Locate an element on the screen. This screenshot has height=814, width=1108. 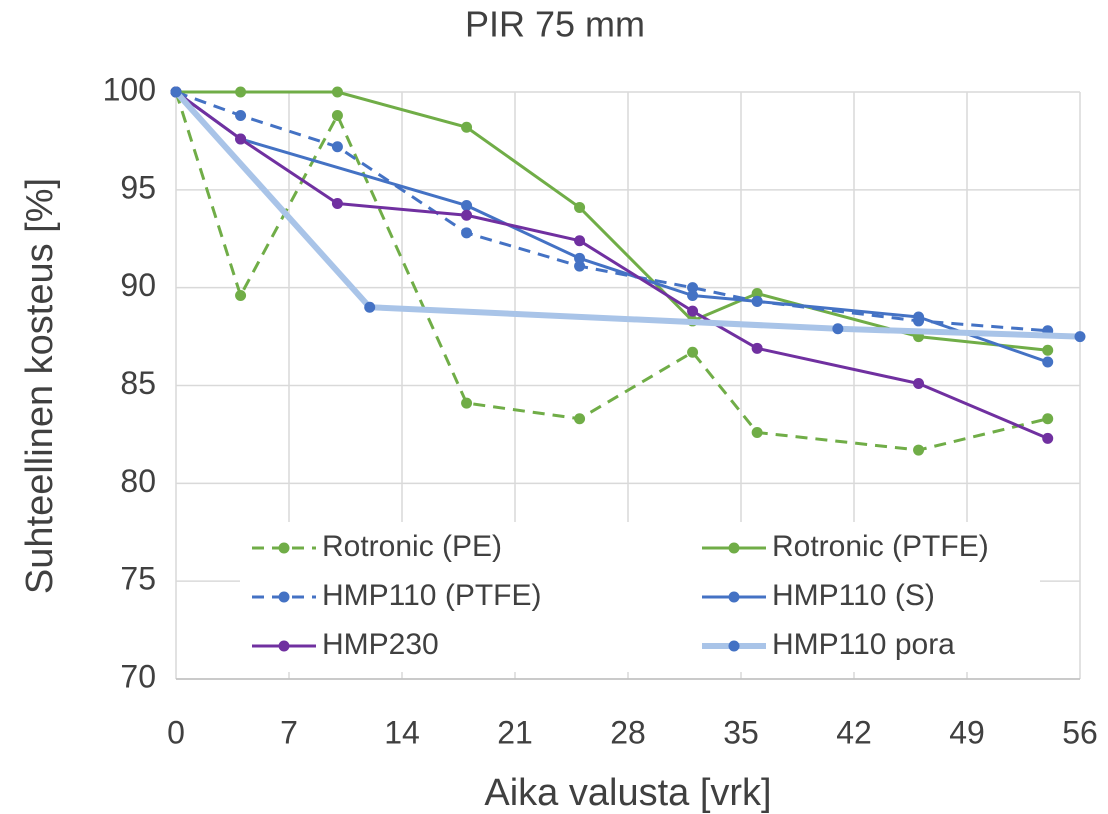
x-tick-label: 14 is located at coordinates (402, 732).